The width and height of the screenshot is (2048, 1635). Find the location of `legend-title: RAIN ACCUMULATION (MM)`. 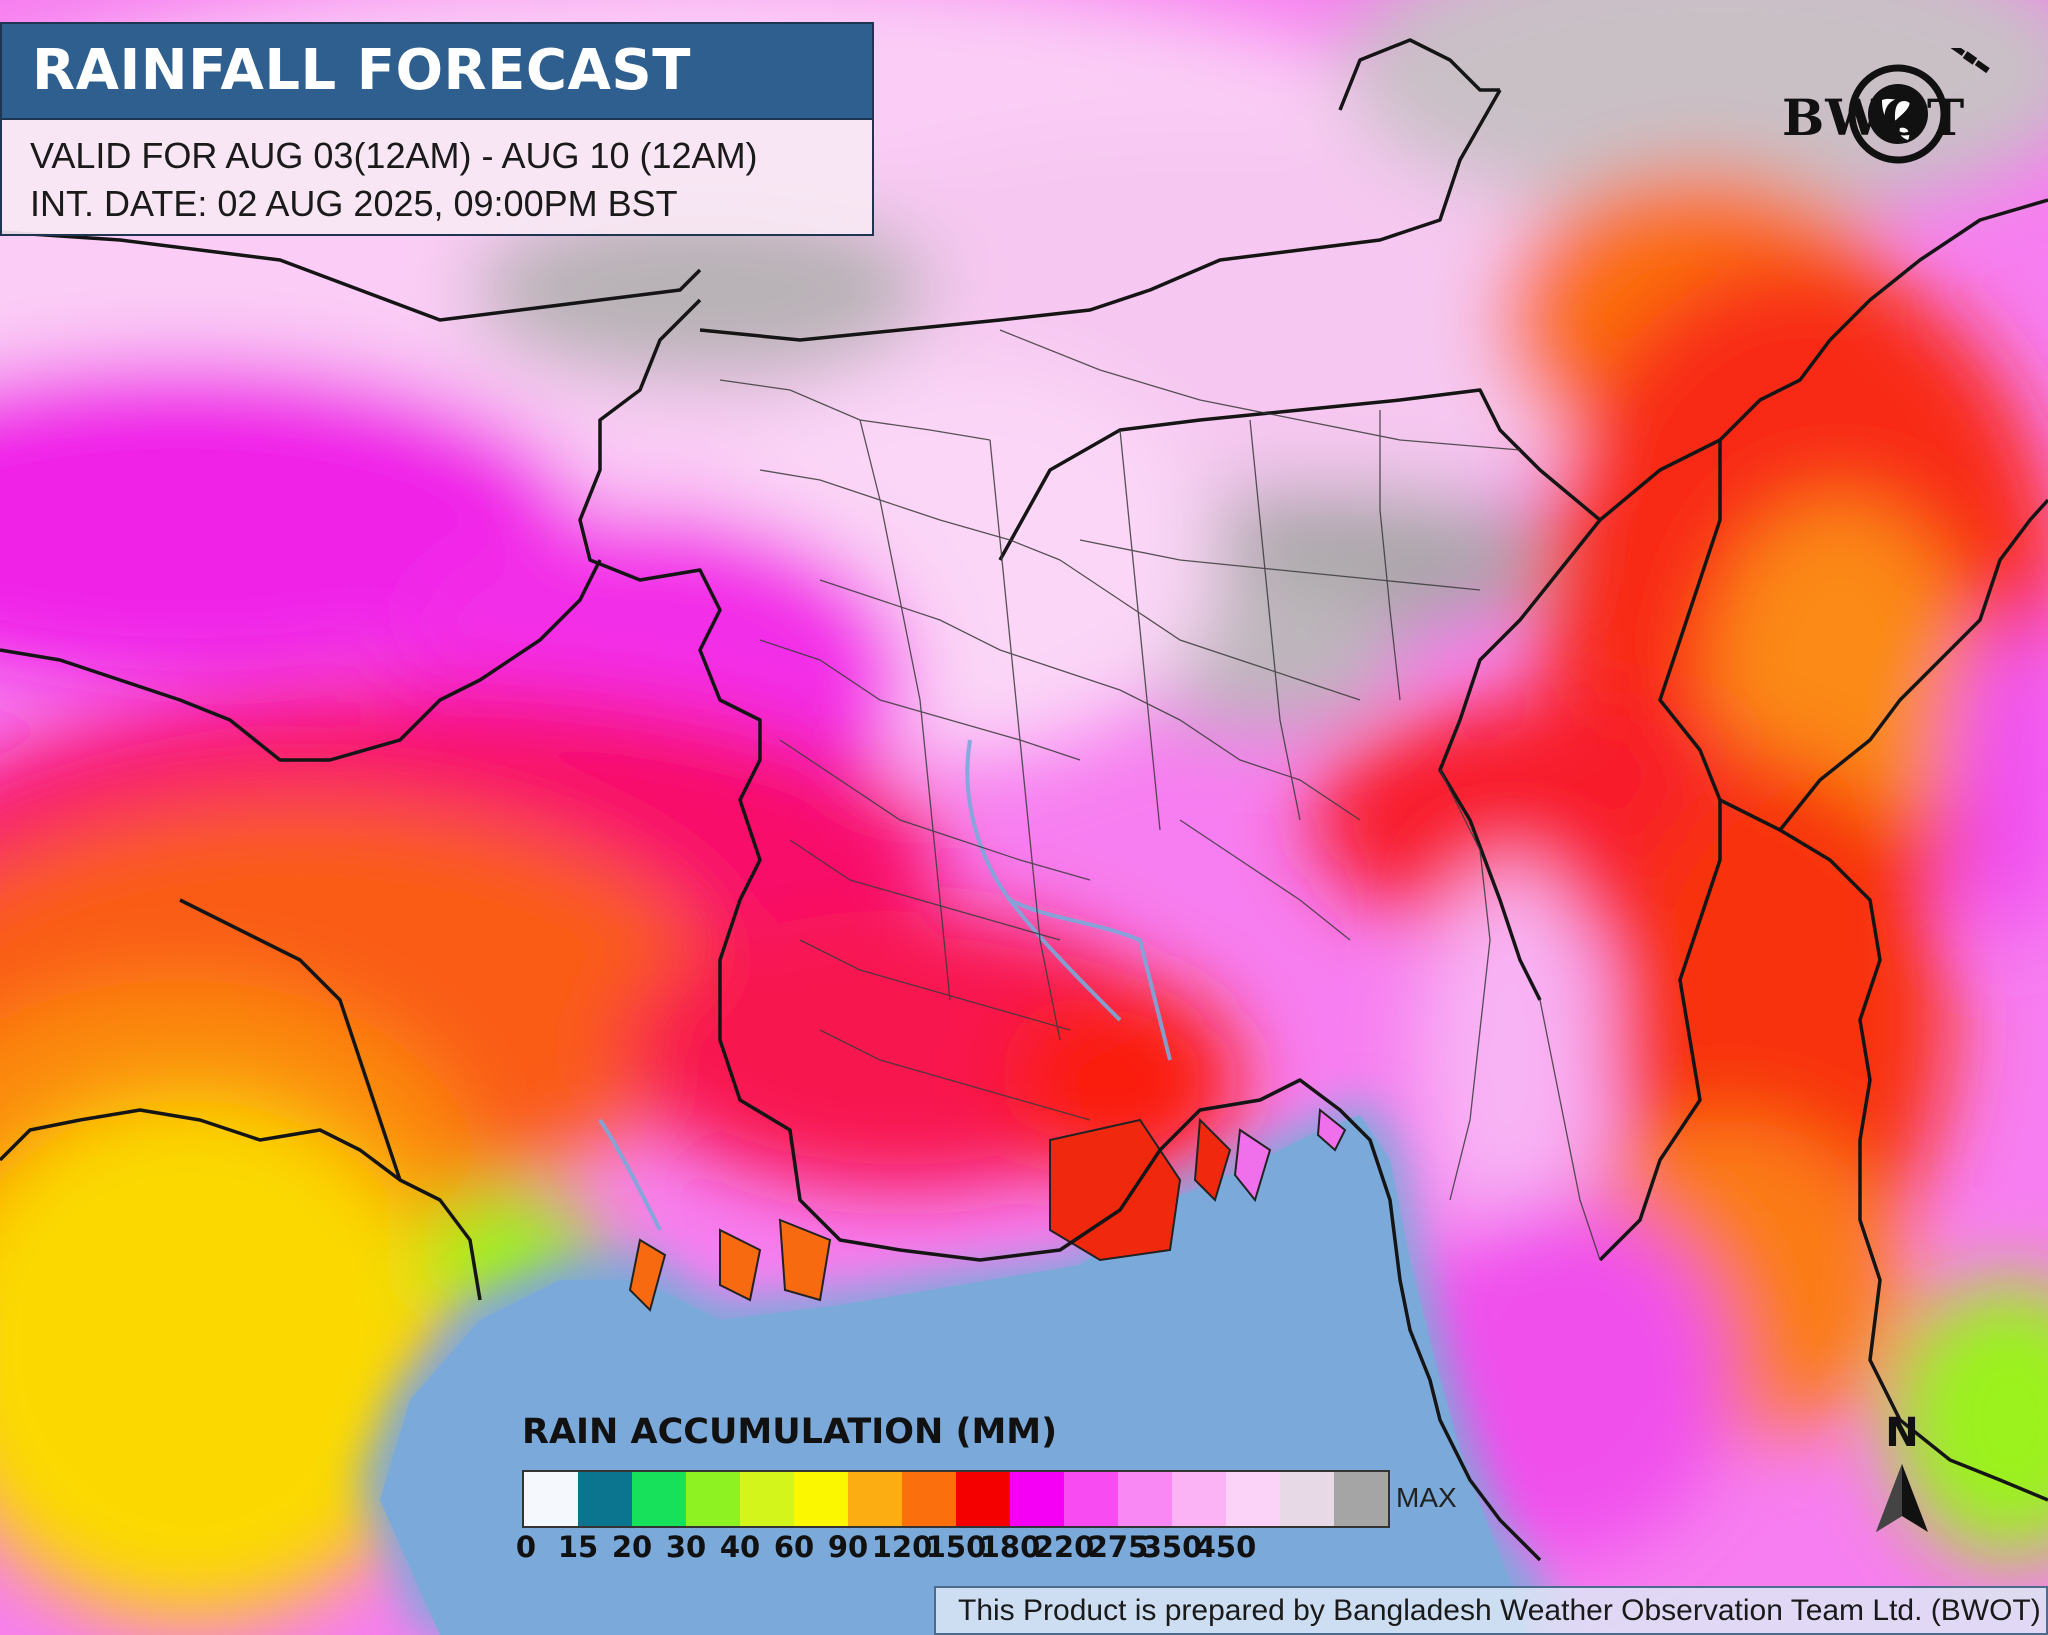

legend-title: RAIN ACCUMULATION (MM) is located at coordinates (790, 1432).